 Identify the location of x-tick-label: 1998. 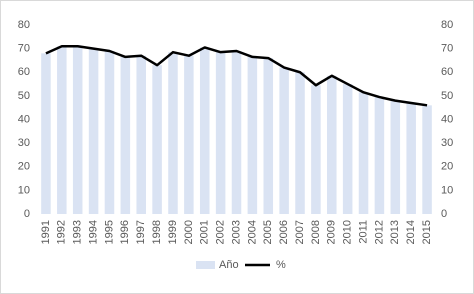
(157, 232).